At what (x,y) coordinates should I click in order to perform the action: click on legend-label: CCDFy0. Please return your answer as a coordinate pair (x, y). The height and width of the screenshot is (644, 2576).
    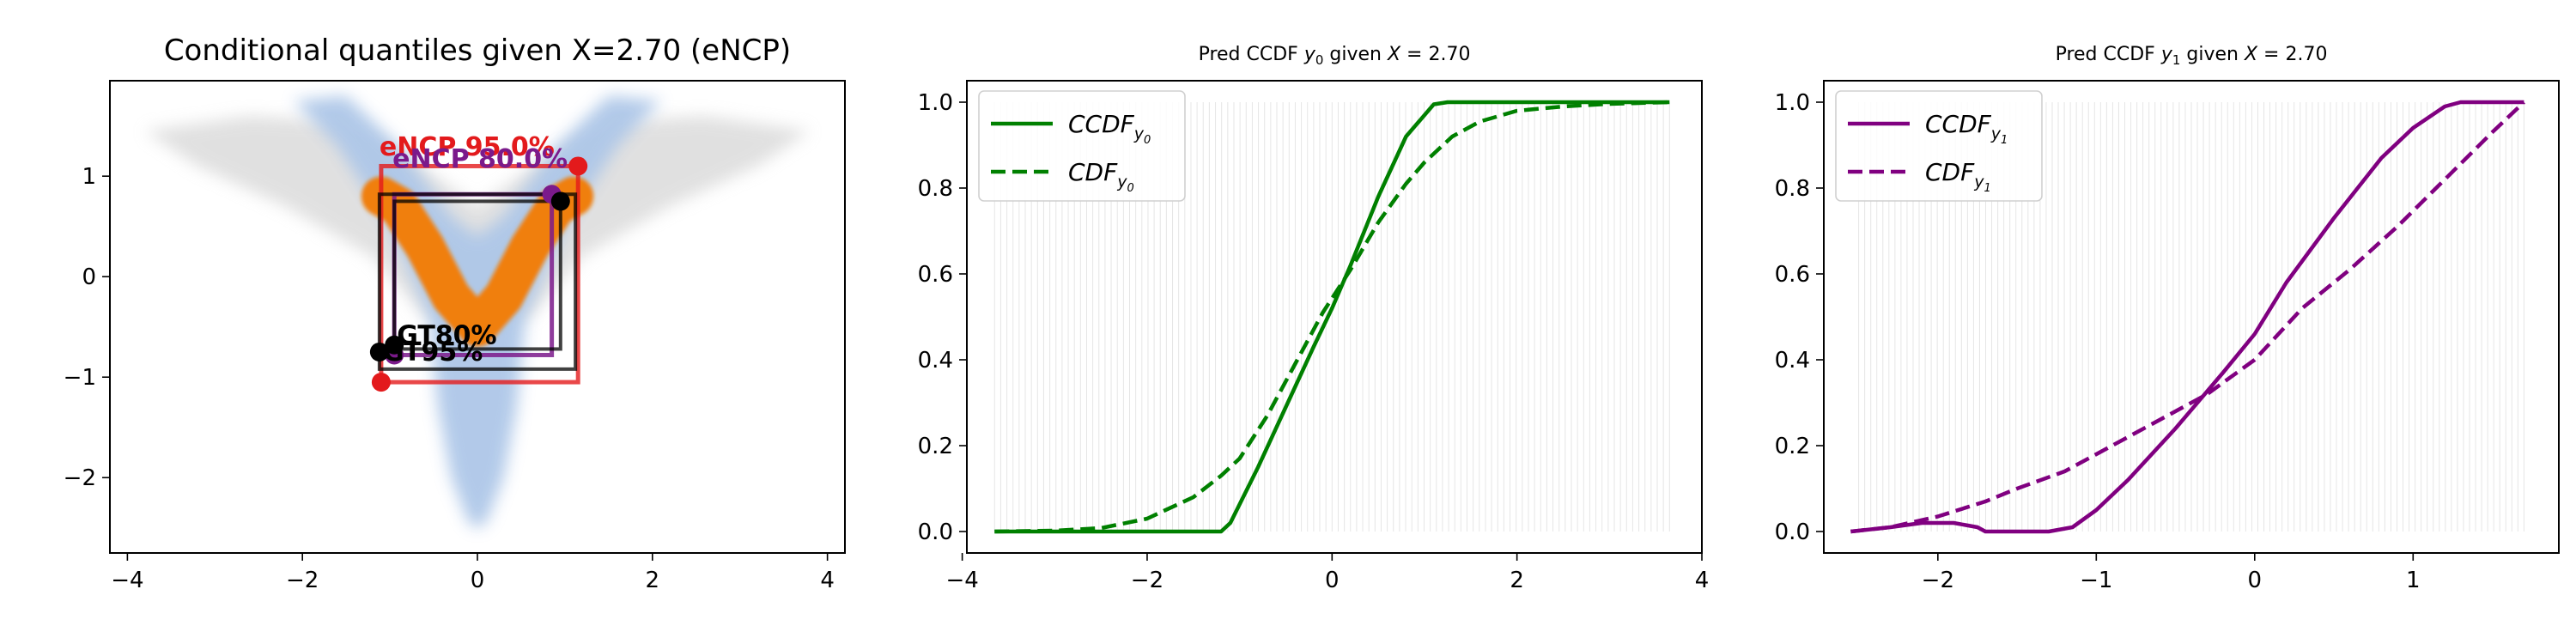
    Looking at the image, I should click on (1109, 128).